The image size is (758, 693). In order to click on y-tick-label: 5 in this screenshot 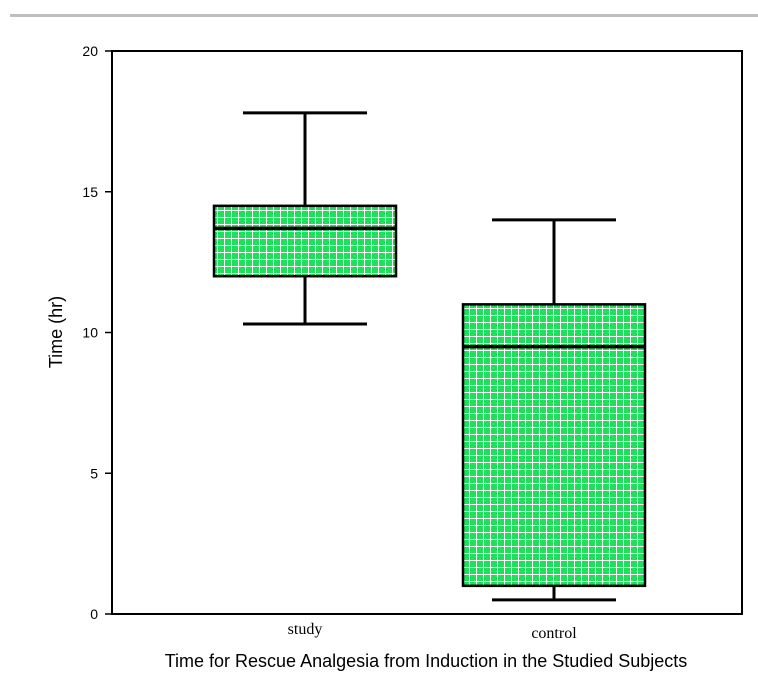, I will do `click(94, 473)`.